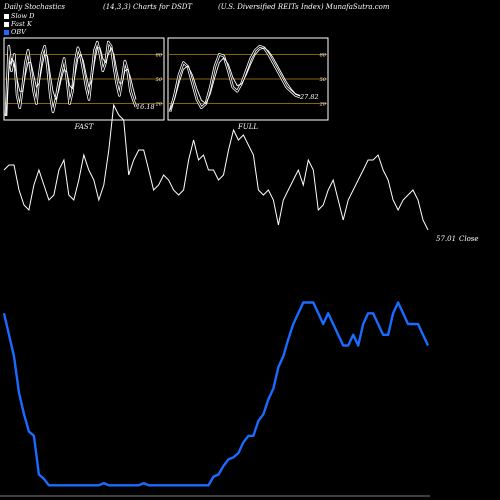  What do you see at coordinates (159, 80) in the screenshot?
I see `fast-tick-50: 50` at bounding box center [159, 80].